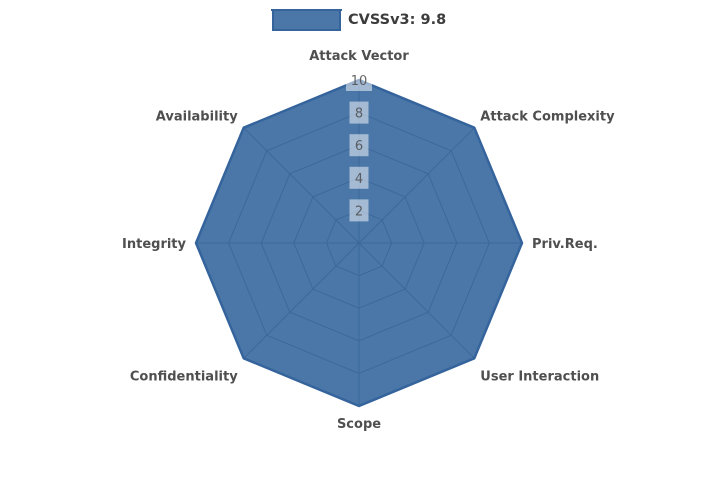 This screenshot has width=720, height=504. I want to click on axis-label-scope: Scope, so click(359, 424).